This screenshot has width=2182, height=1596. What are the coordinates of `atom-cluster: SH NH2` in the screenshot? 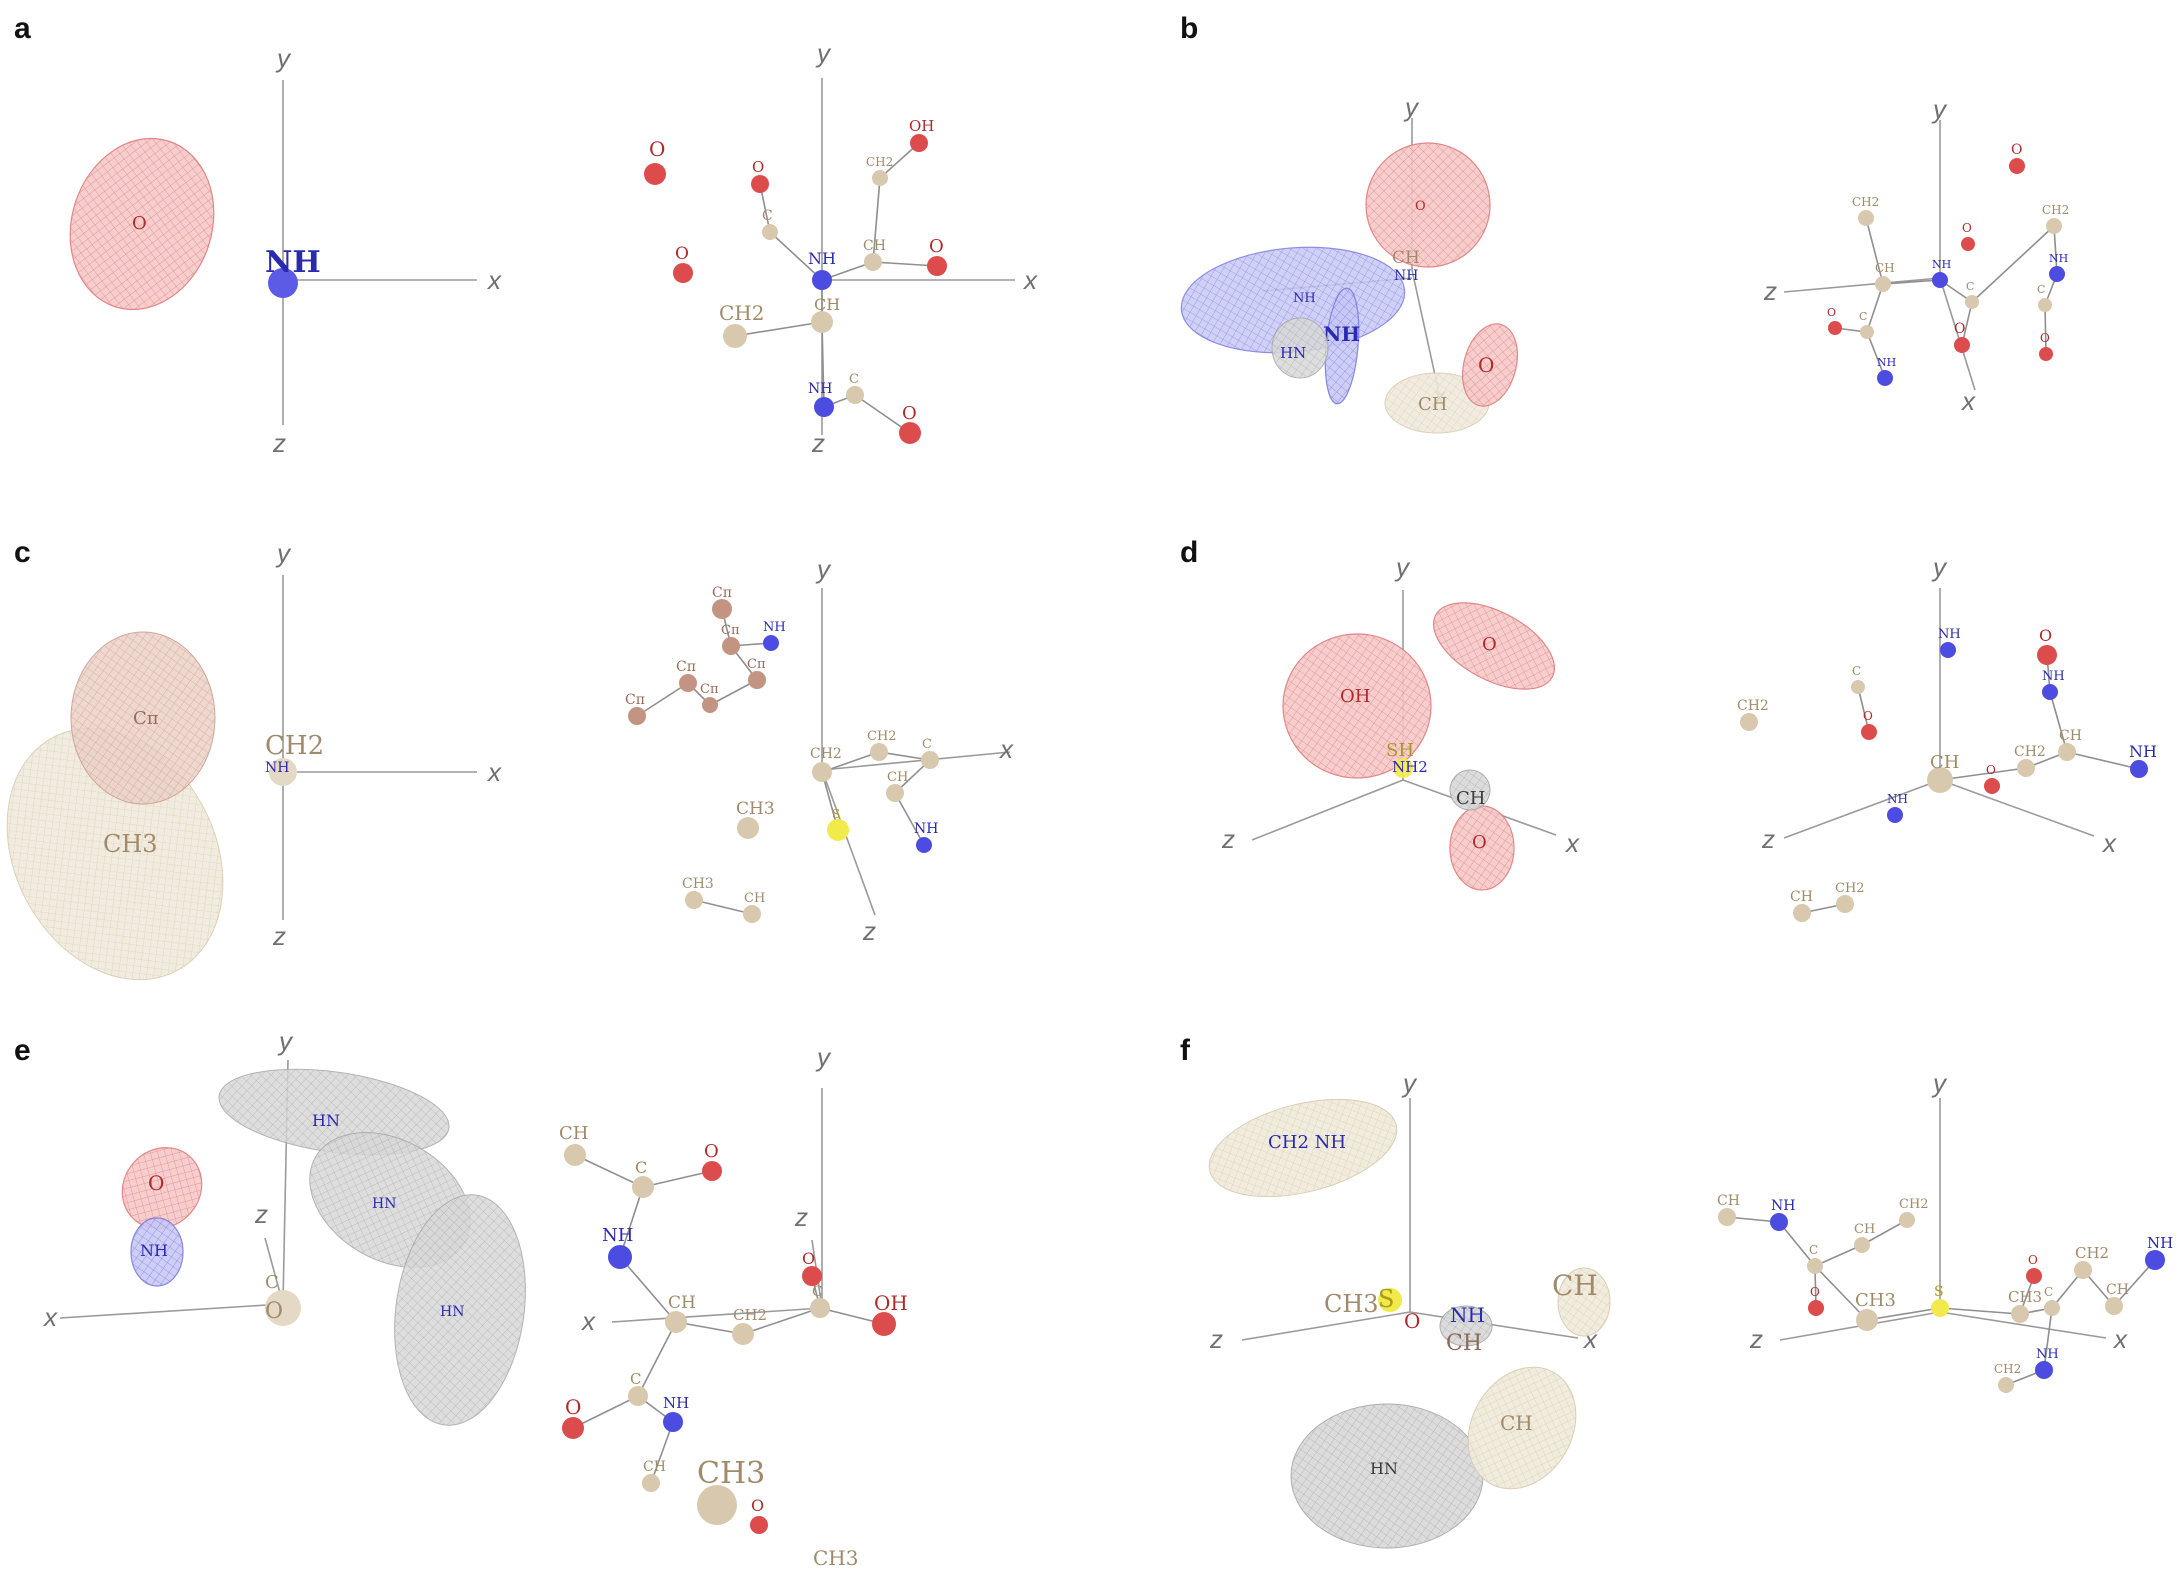 It's located at (1407, 759).